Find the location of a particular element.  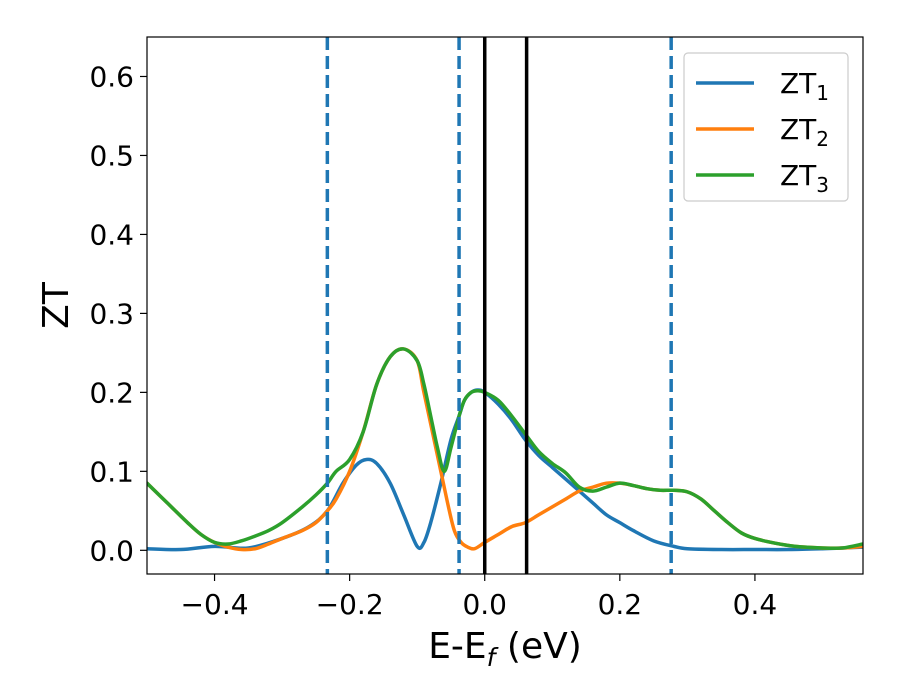

x-tick-label: 0.0 is located at coordinates (484, 604).